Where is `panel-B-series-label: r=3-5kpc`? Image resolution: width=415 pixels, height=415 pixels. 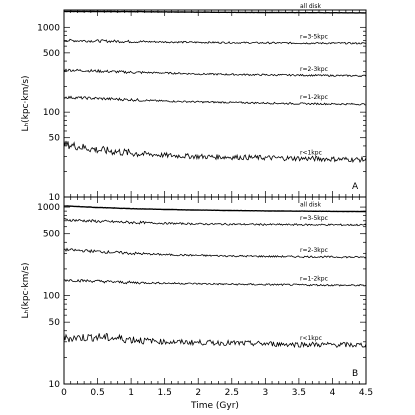 panel-B-series-label: r=3-5kpc is located at coordinates (314, 218).